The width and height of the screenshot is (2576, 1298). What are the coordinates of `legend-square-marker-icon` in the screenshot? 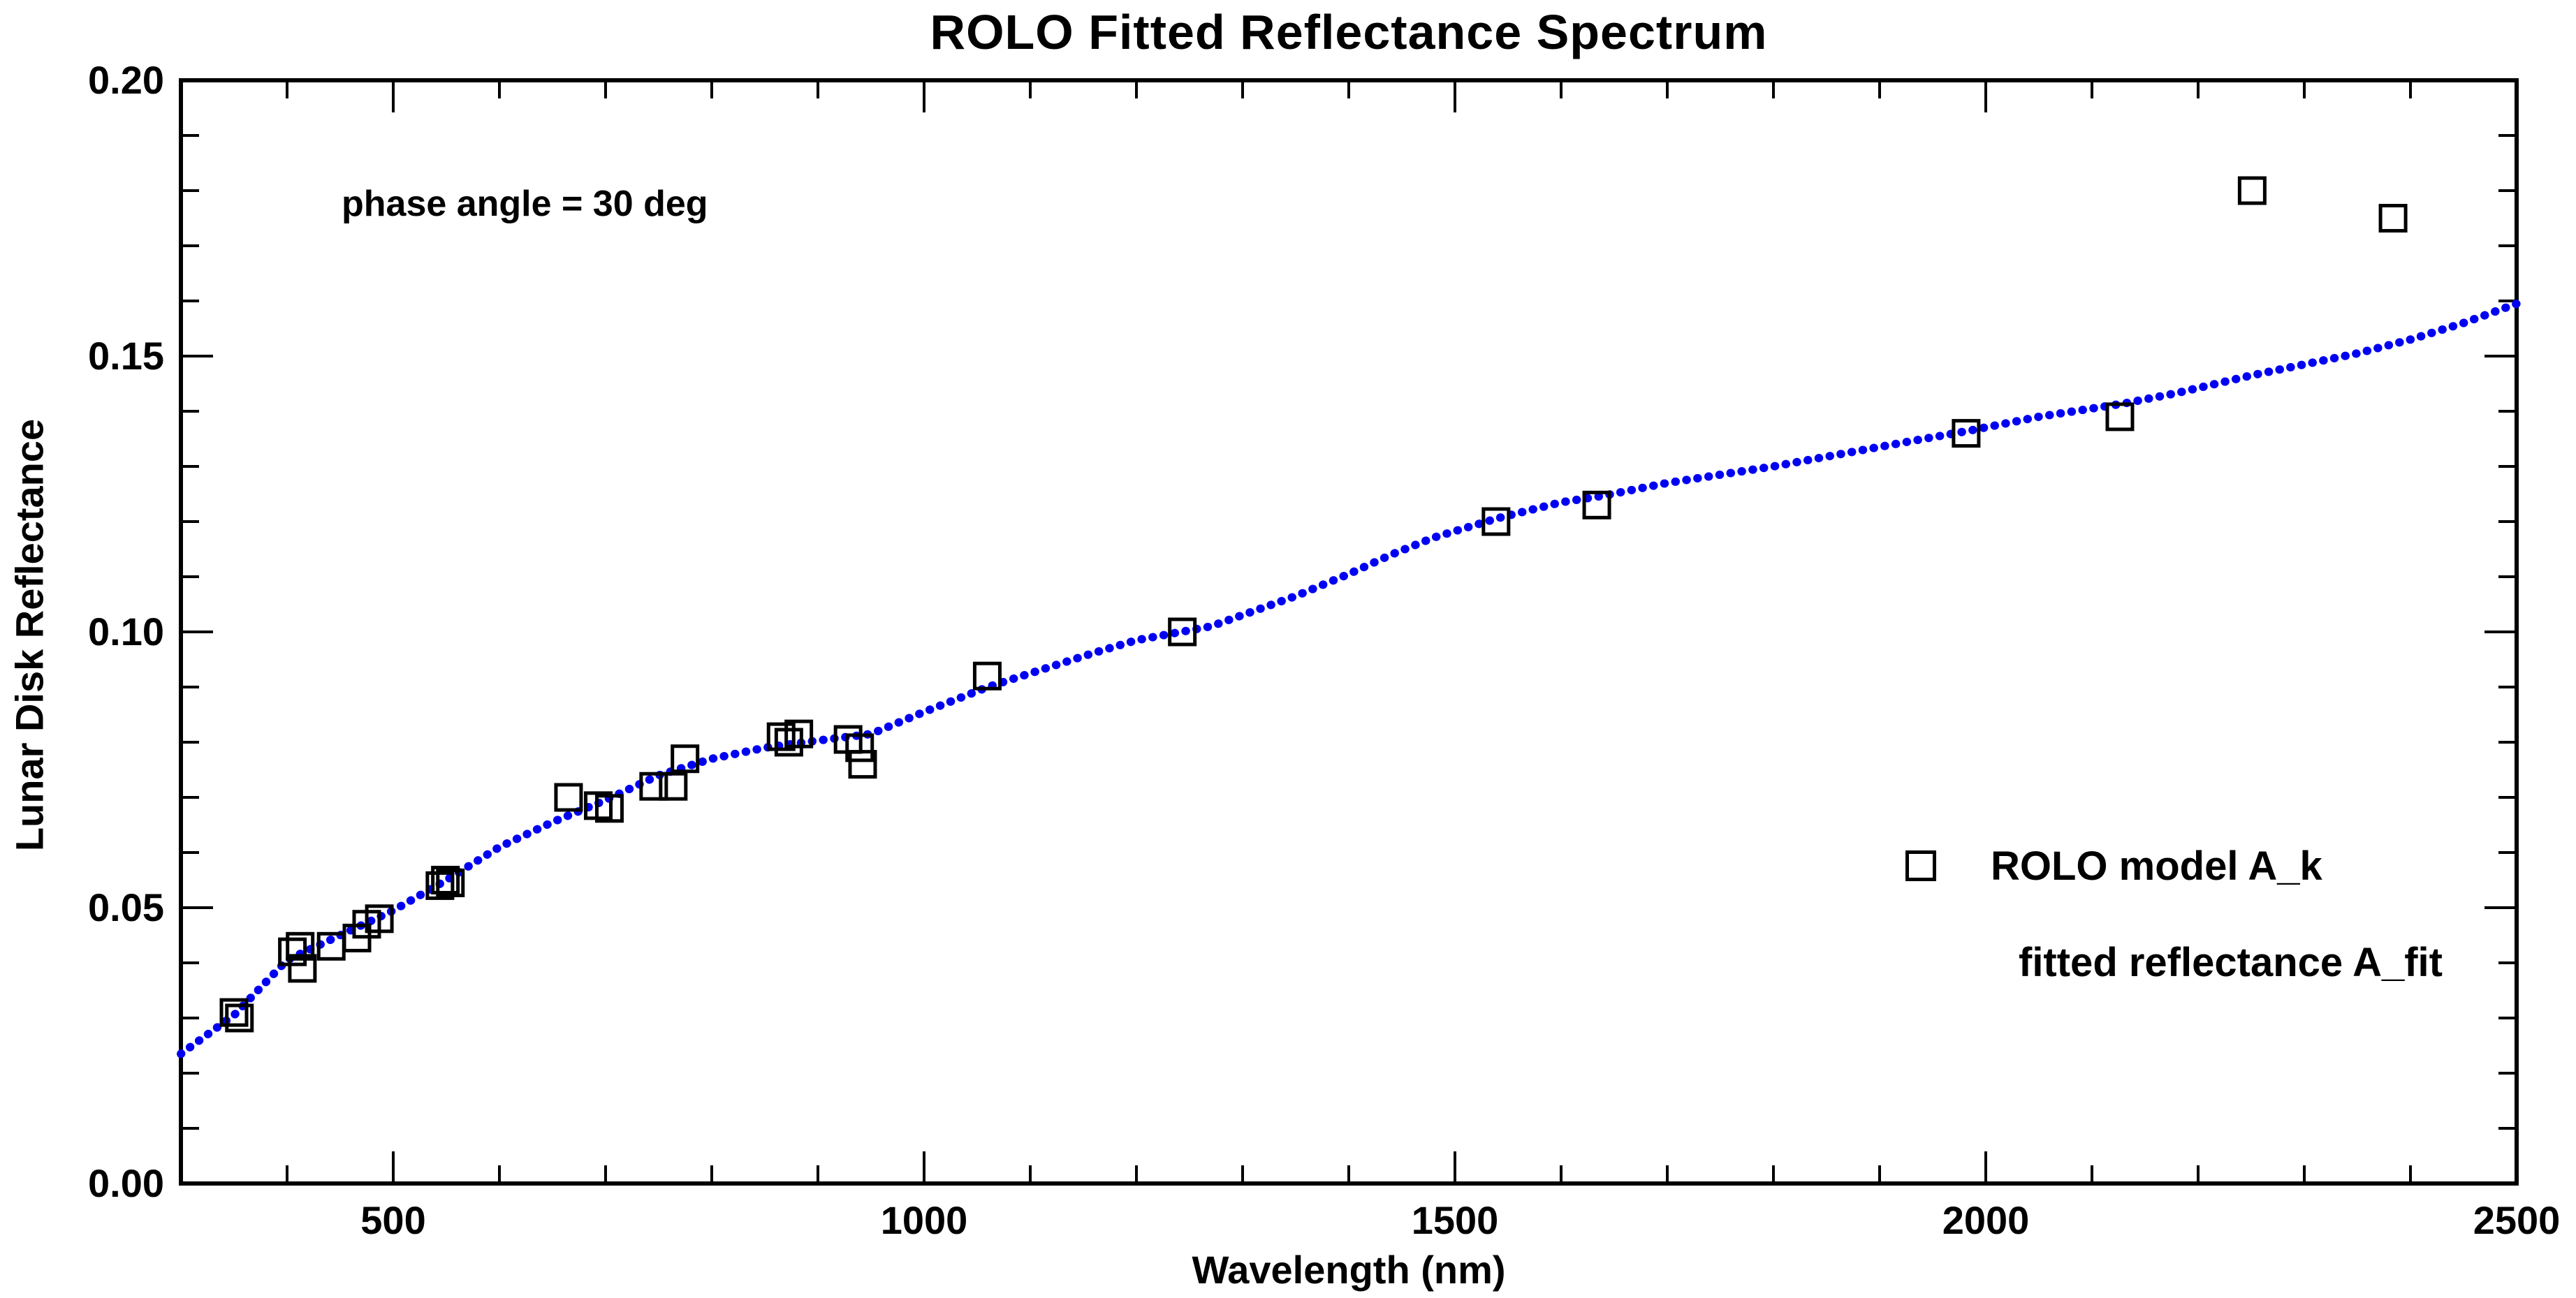 It's located at (1920, 865).